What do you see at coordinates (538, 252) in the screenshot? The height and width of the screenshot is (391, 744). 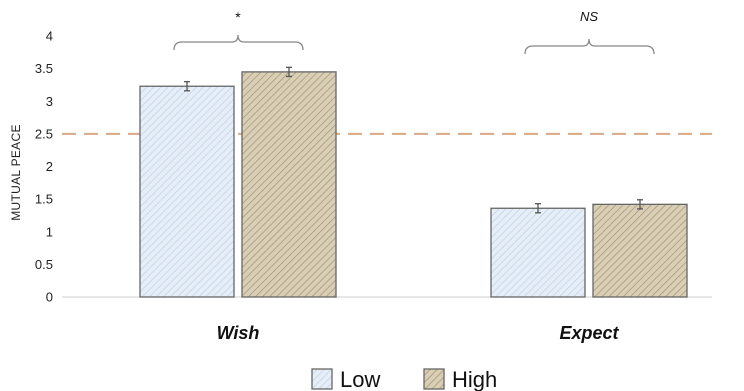 I see `bar-low-expect` at bounding box center [538, 252].